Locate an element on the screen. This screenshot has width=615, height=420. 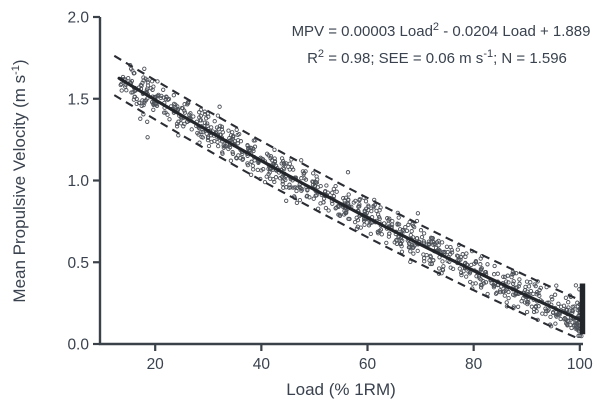
x-tick-label: 80 is located at coordinates (474, 364).